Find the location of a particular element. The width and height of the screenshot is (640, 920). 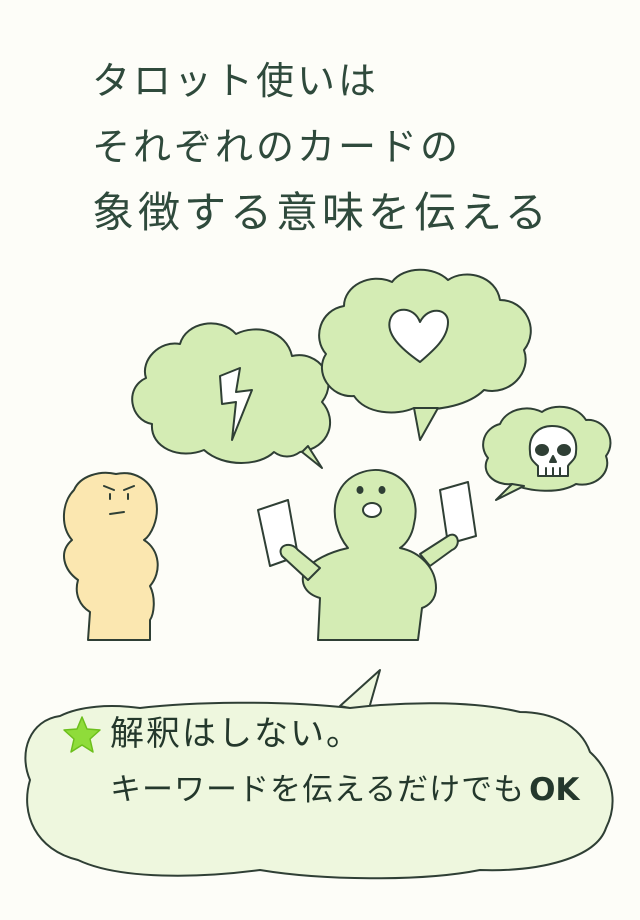

ok-label: OK is located at coordinates (554, 790).